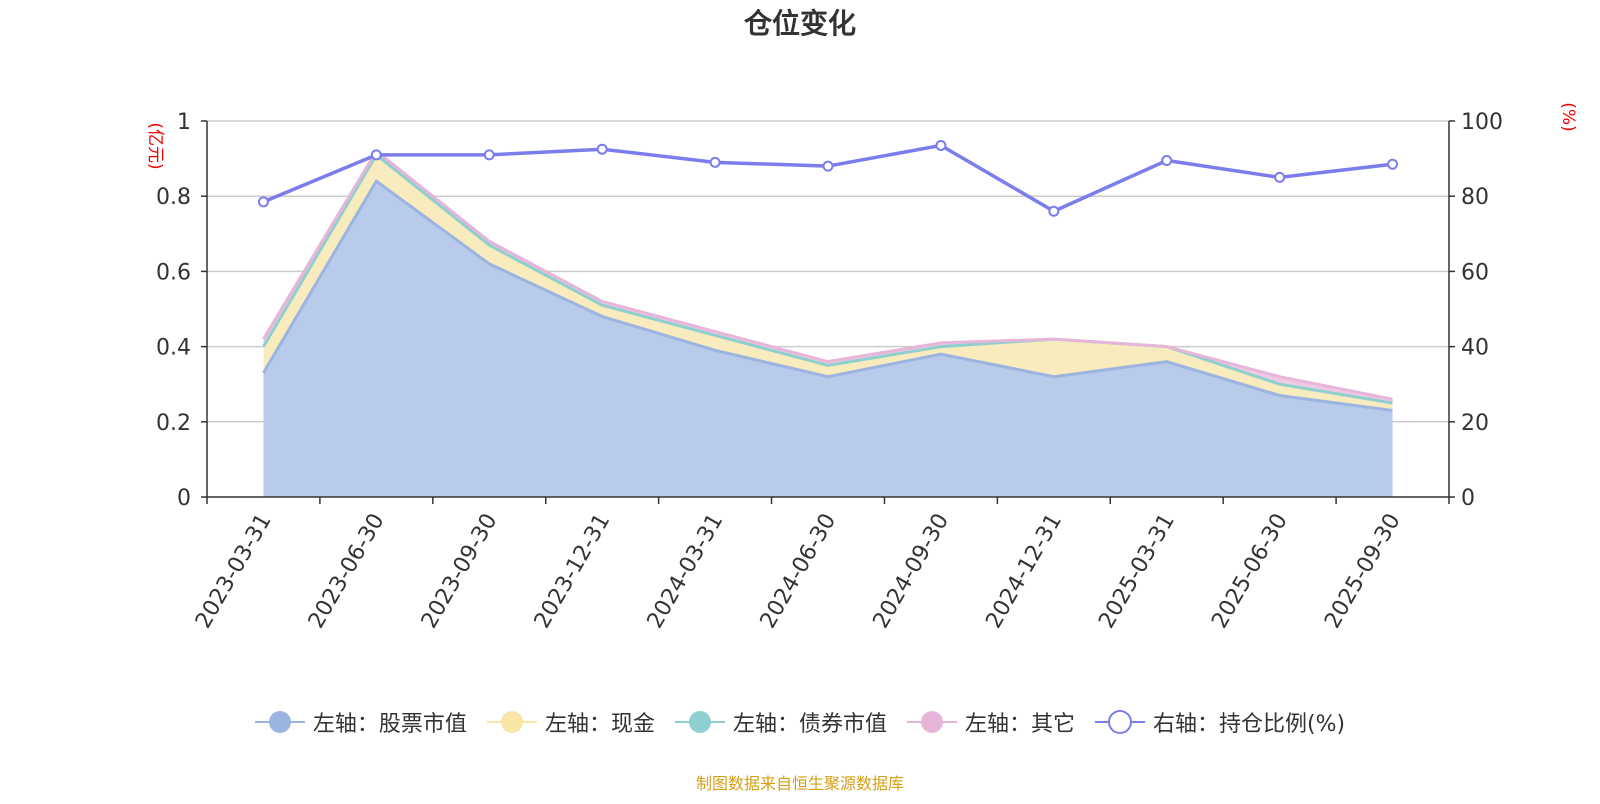 The height and width of the screenshot is (804, 1600). Describe the element at coordinates (1475, 348) in the screenshot. I see `right-axis-tick-label: 40` at that location.